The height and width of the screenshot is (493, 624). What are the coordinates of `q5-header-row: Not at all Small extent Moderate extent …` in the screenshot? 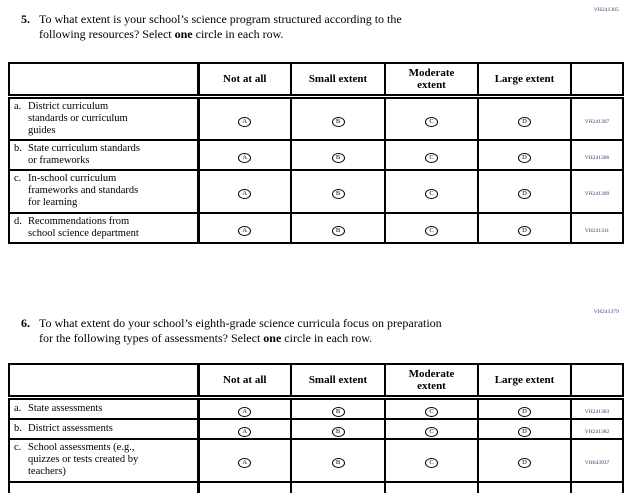 It's located at (316, 80).